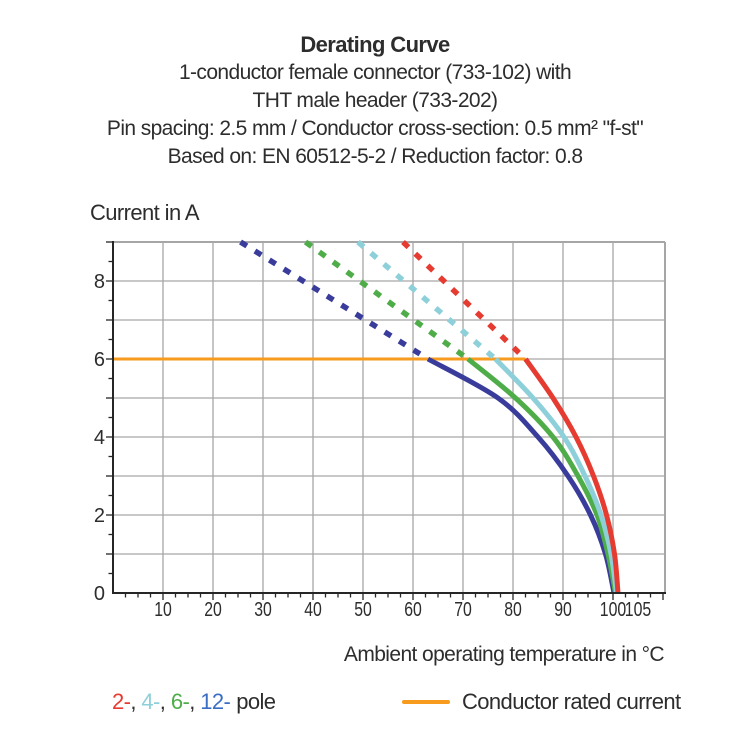 This screenshot has height=750, width=750. What do you see at coordinates (464, 300) in the screenshot?
I see `2-pole-dashed-line` at bounding box center [464, 300].